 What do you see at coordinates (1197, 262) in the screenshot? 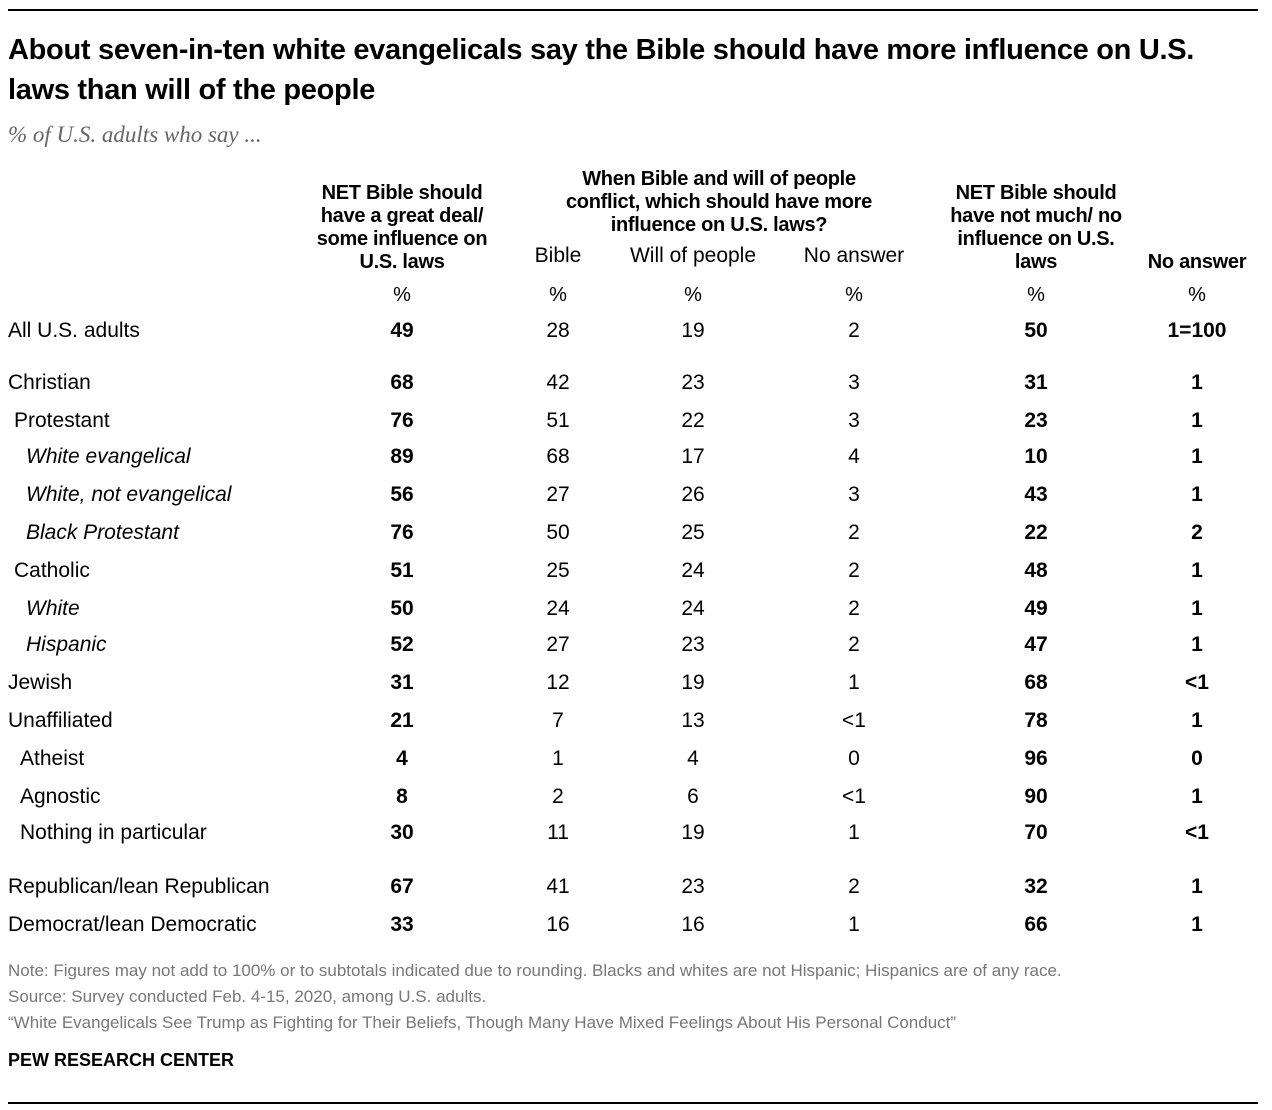
I see `header-no-answer: No answer` at bounding box center [1197, 262].